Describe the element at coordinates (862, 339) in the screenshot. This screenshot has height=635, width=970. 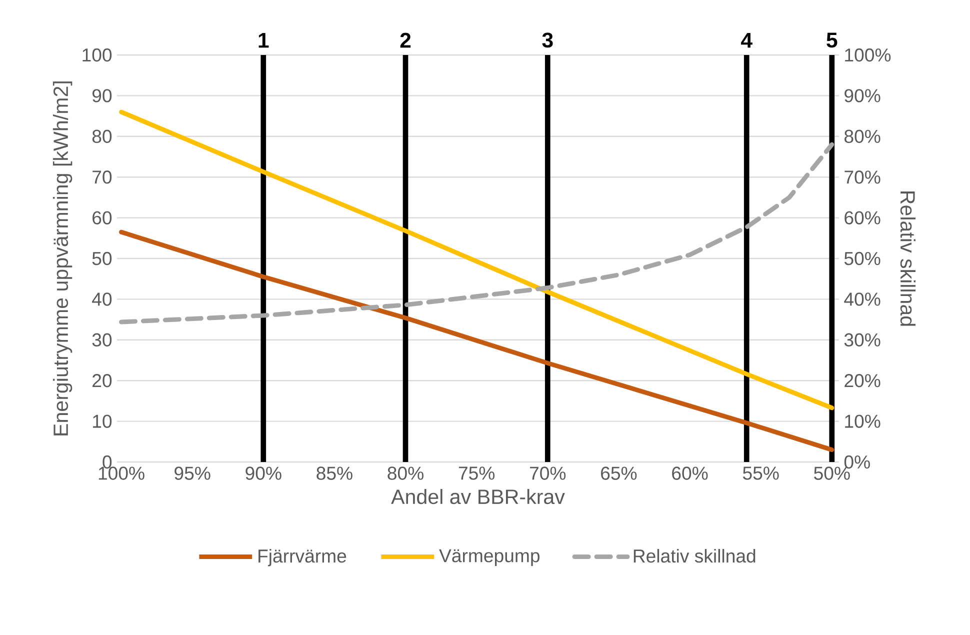
I see `y2-tick-label: 30%` at that location.